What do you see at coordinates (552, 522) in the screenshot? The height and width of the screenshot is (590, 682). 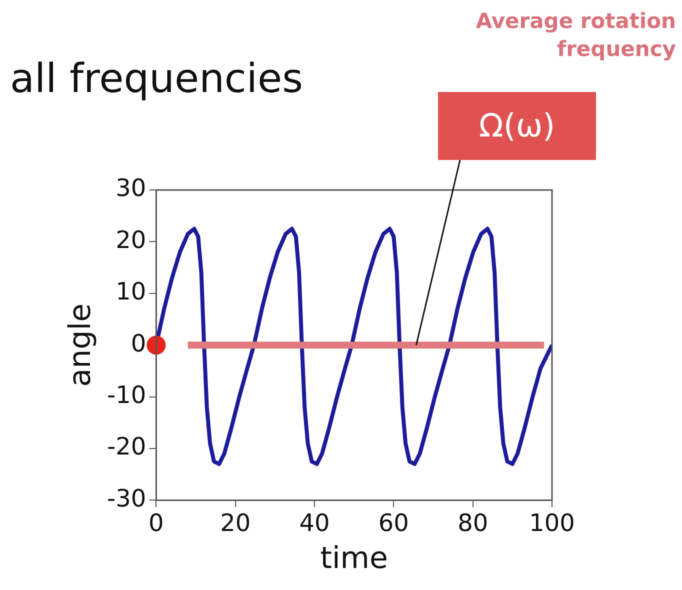 I see `x-tick-label: 100` at bounding box center [552, 522].